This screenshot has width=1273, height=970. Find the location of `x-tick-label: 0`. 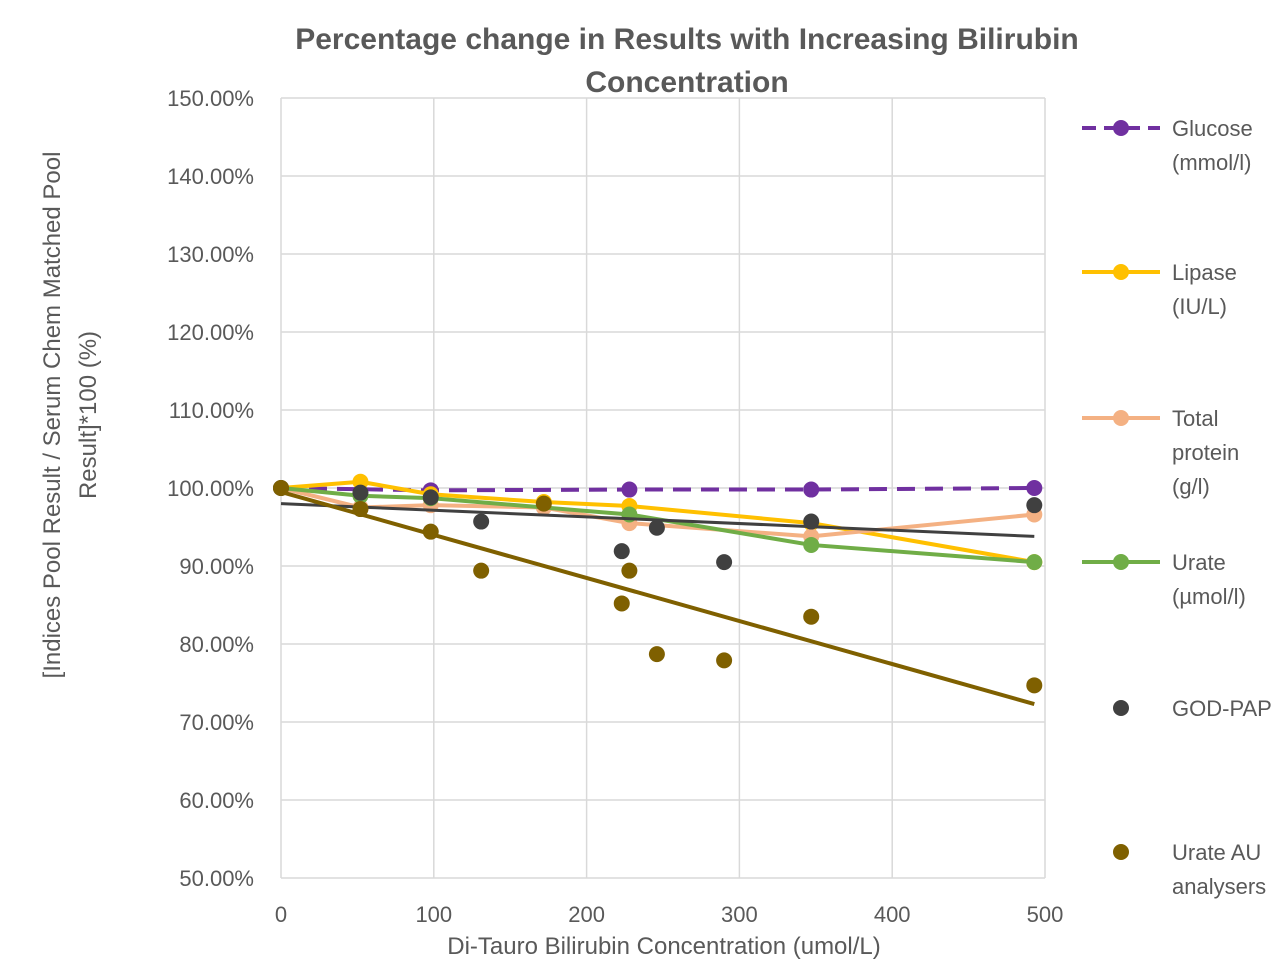

x-tick-label: 0 is located at coordinates (281, 914).